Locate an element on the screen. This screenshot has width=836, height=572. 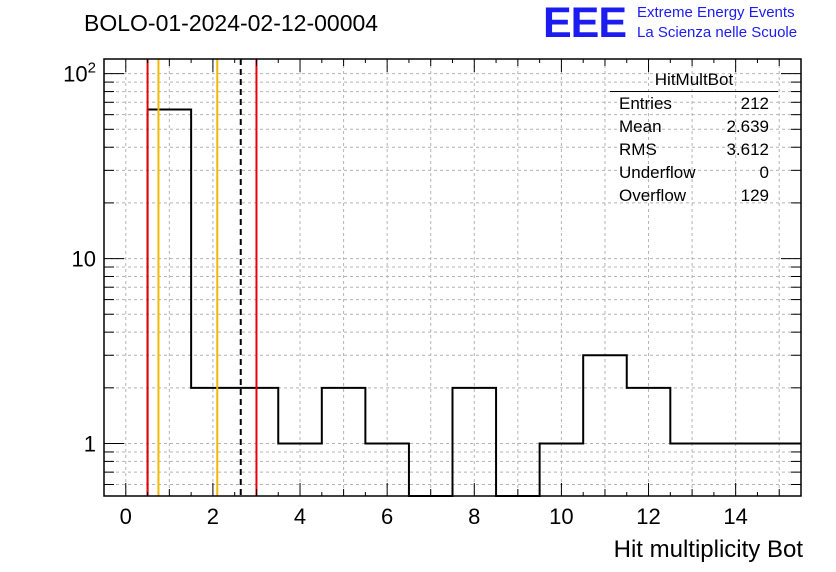
stats-value: 3.612 is located at coordinates (747, 149).